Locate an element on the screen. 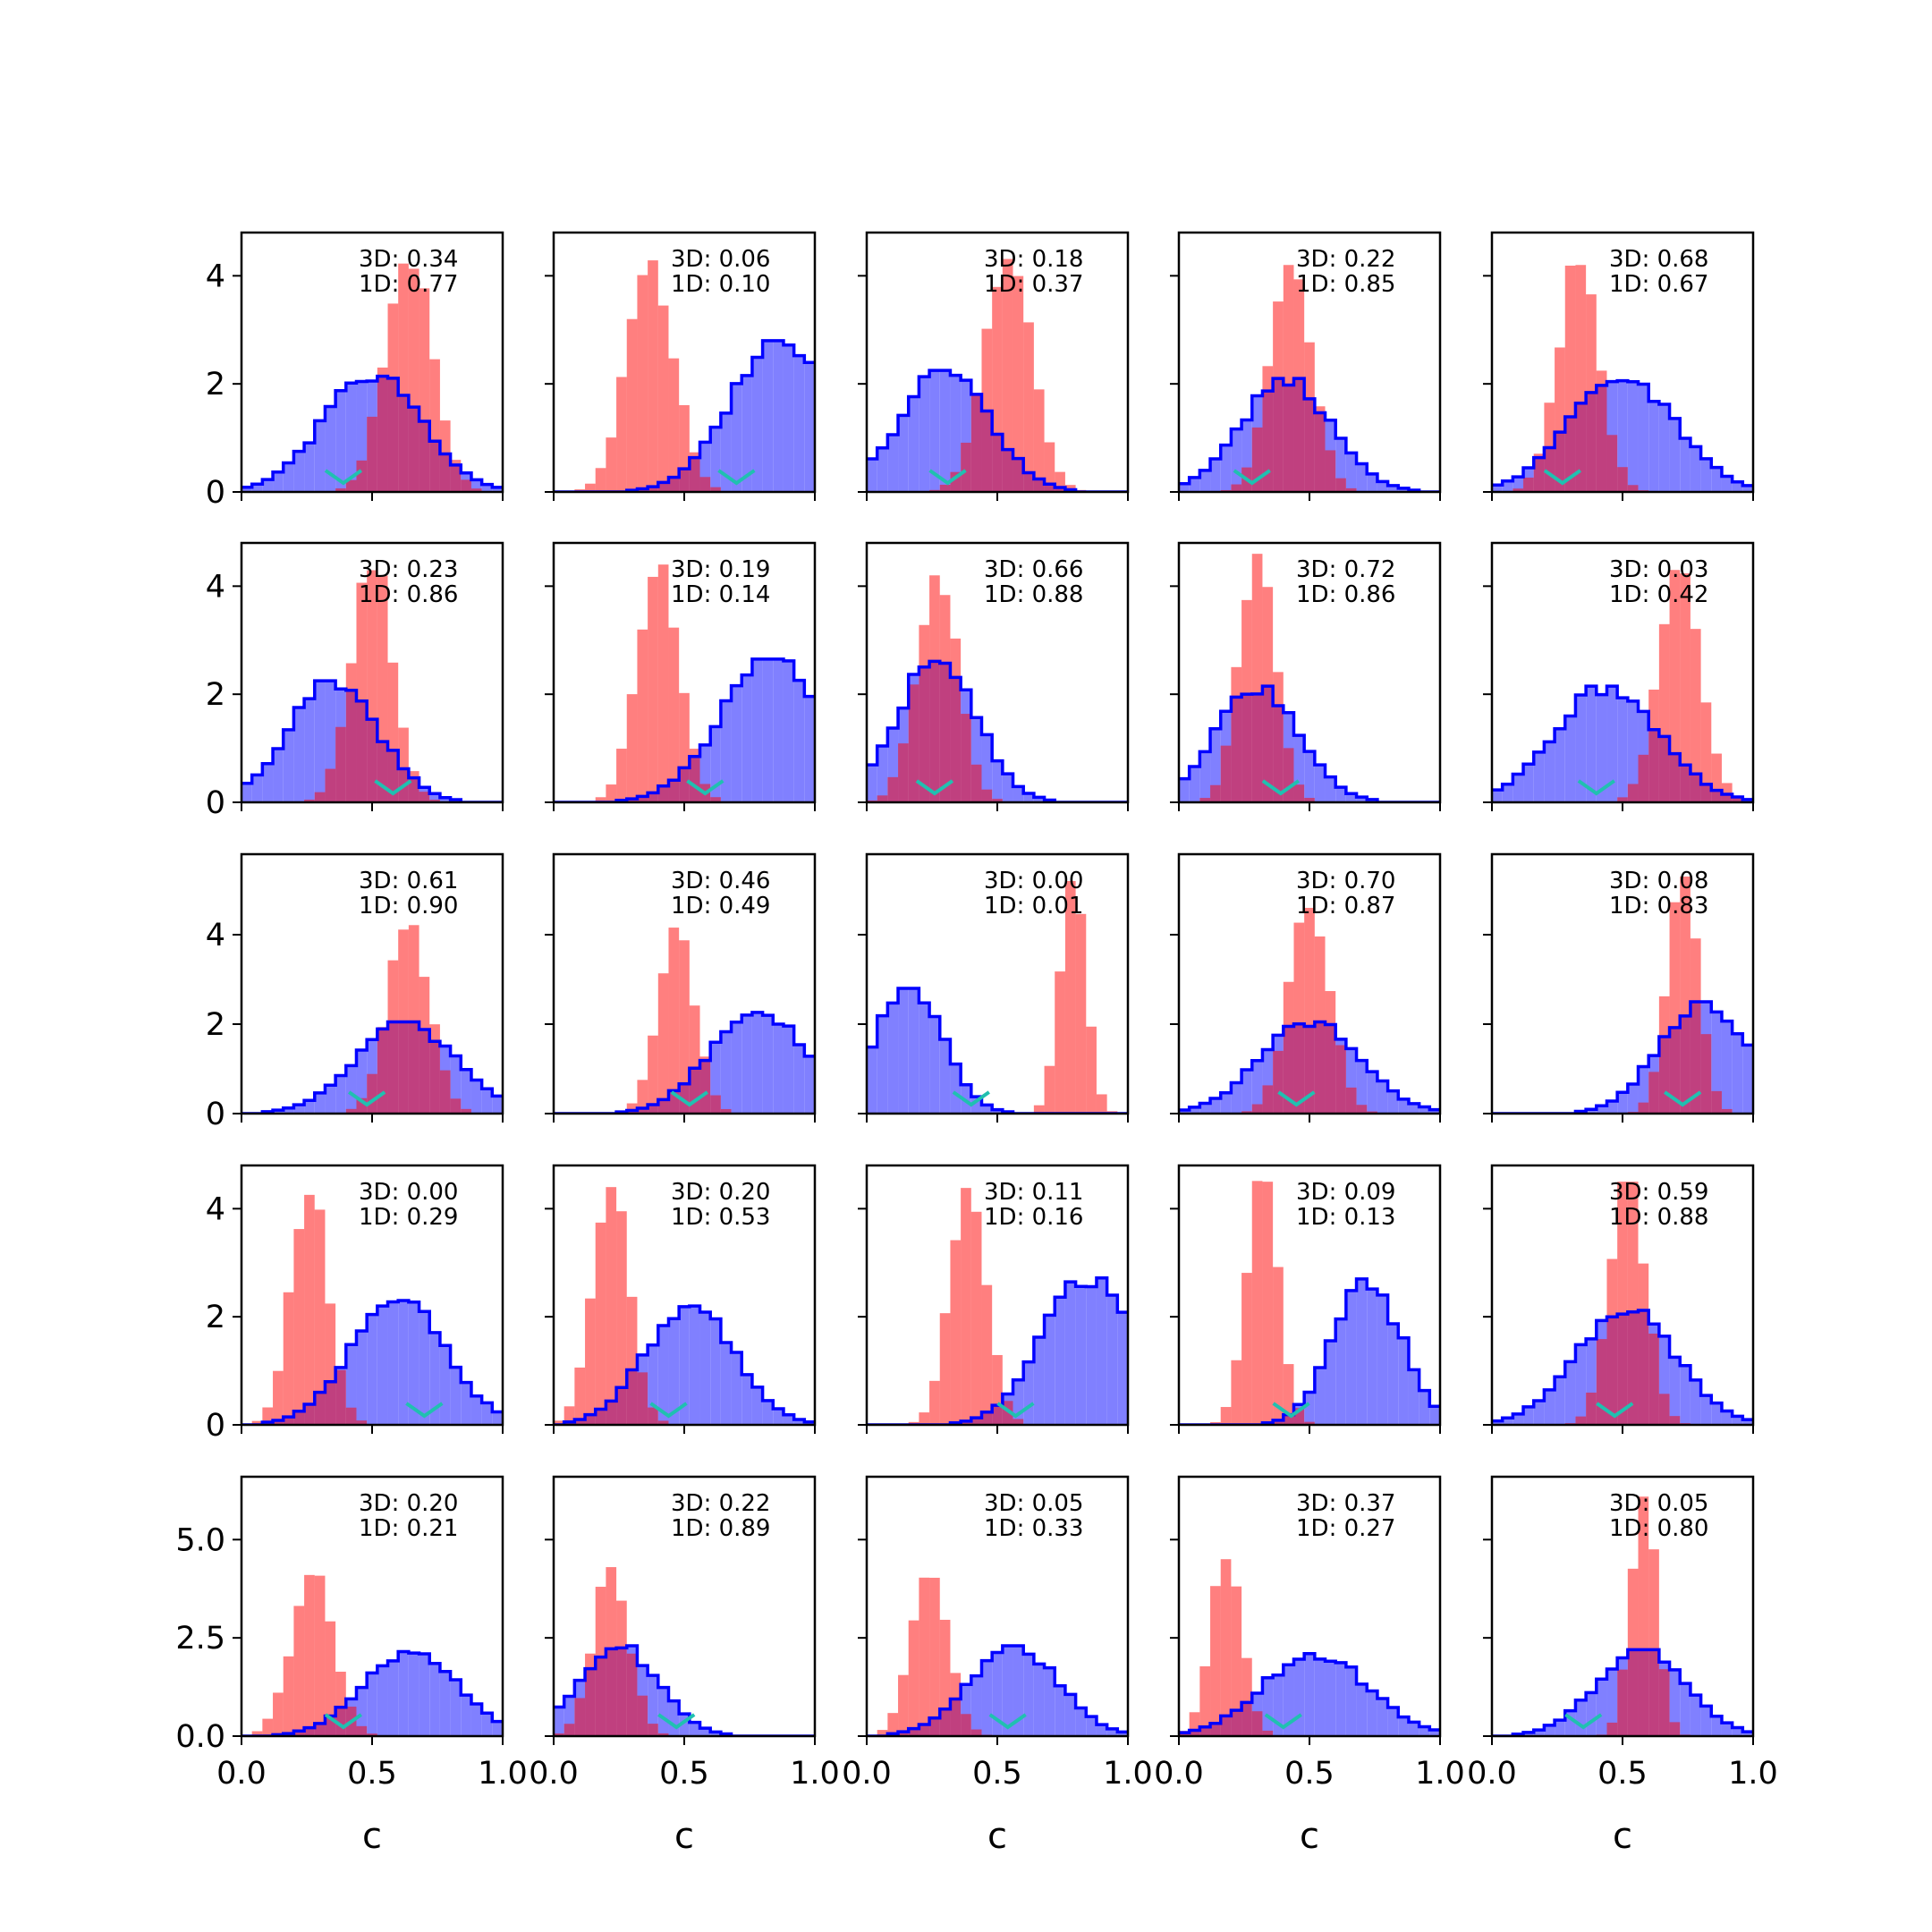  annotation-1d: 1D: 0.37 is located at coordinates (1033, 284).